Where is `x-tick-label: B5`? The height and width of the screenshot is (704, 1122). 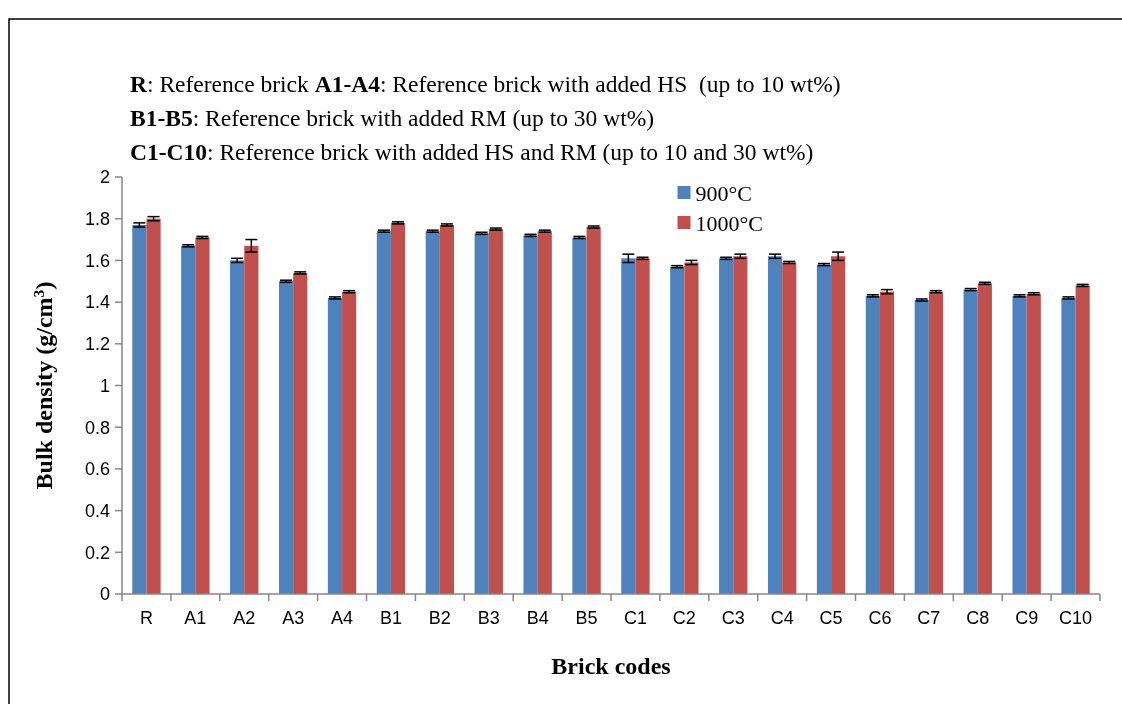 x-tick-label: B5 is located at coordinates (586, 618).